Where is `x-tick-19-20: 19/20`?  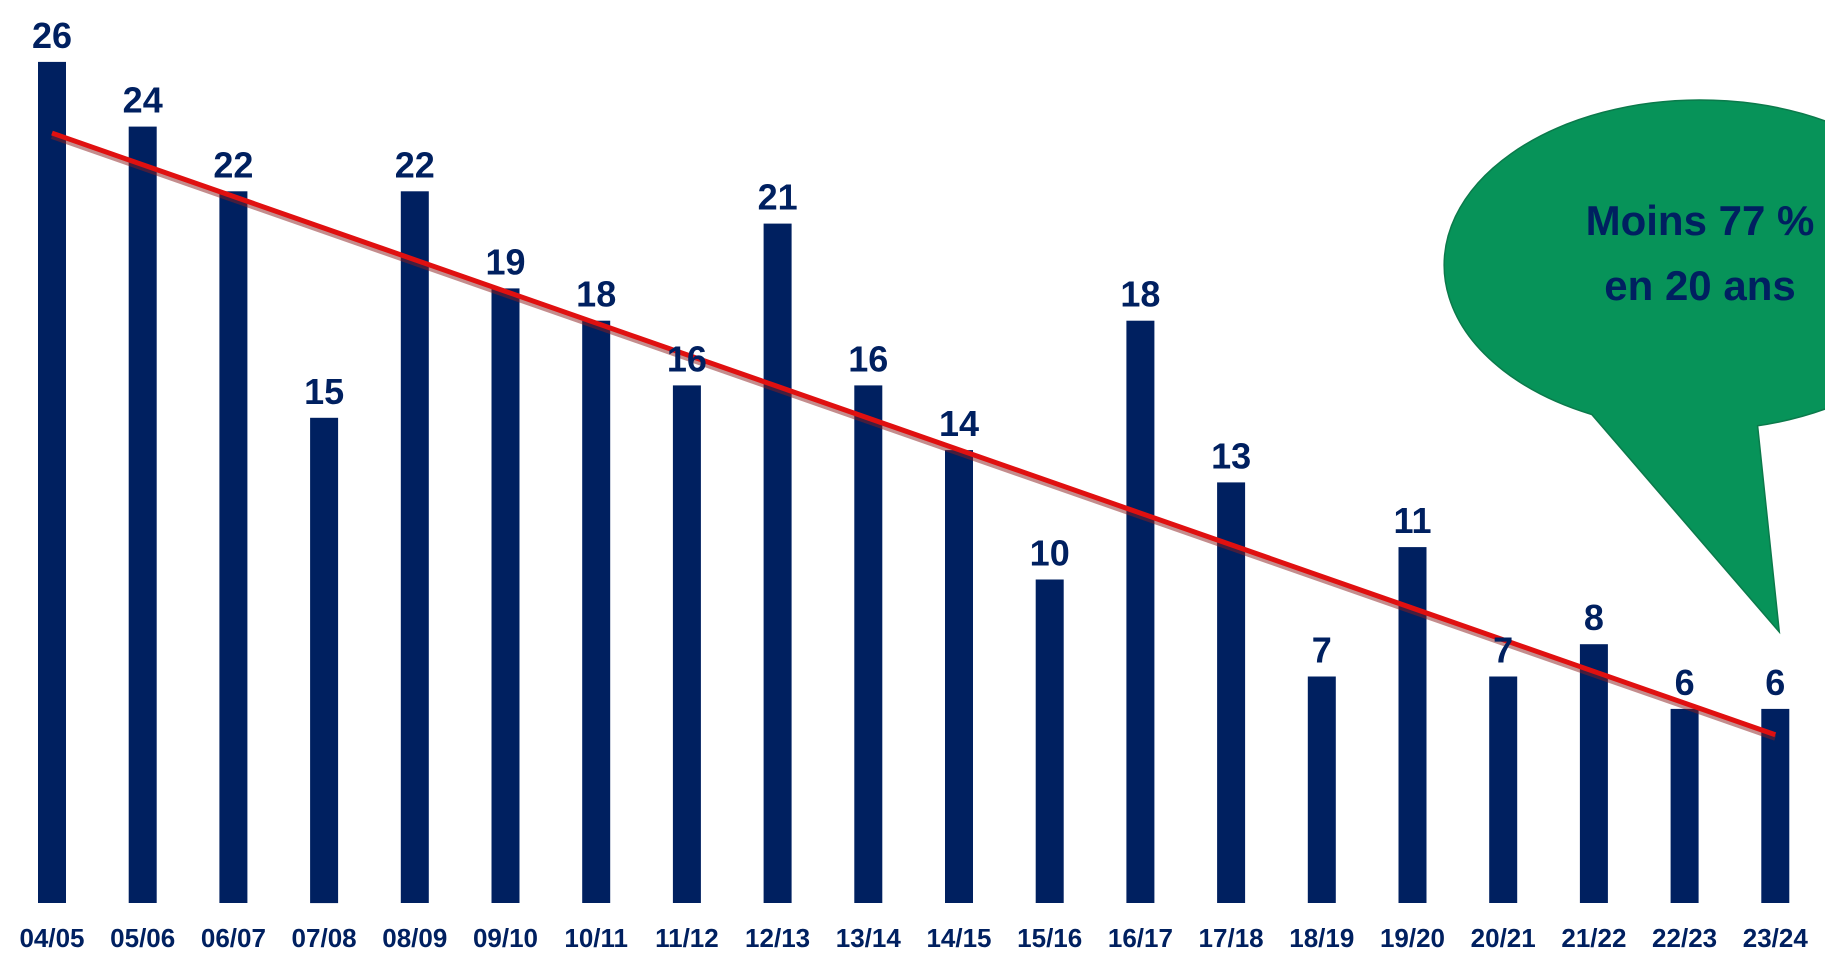 x-tick-19-20: 19/20 is located at coordinates (1412, 938).